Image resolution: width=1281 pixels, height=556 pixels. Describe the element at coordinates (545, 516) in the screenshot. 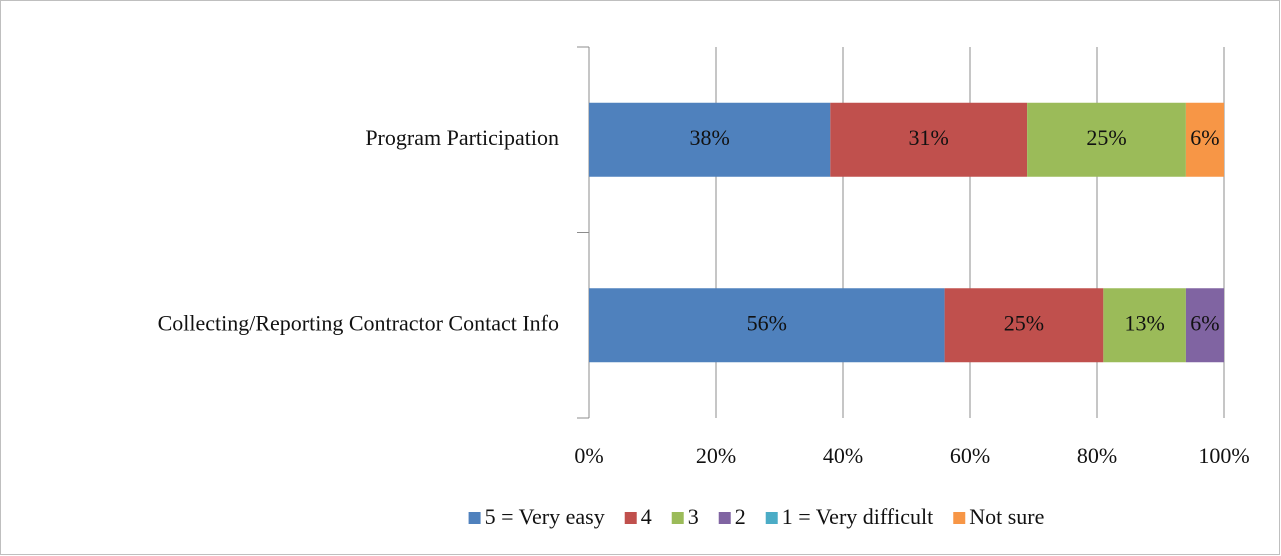

I see `legend-label: 5 = Very easy` at that location.